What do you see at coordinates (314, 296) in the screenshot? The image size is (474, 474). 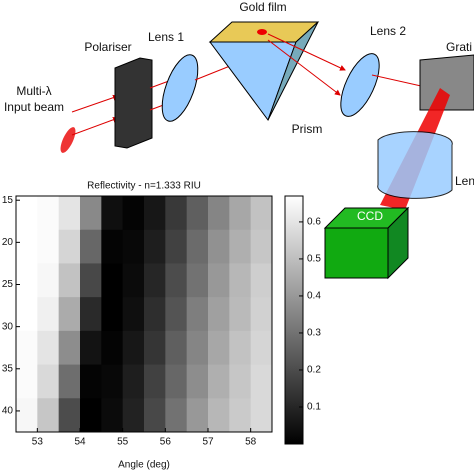 I see `colorbar-tick-label: 0.4` at bounding box center [314, 296].